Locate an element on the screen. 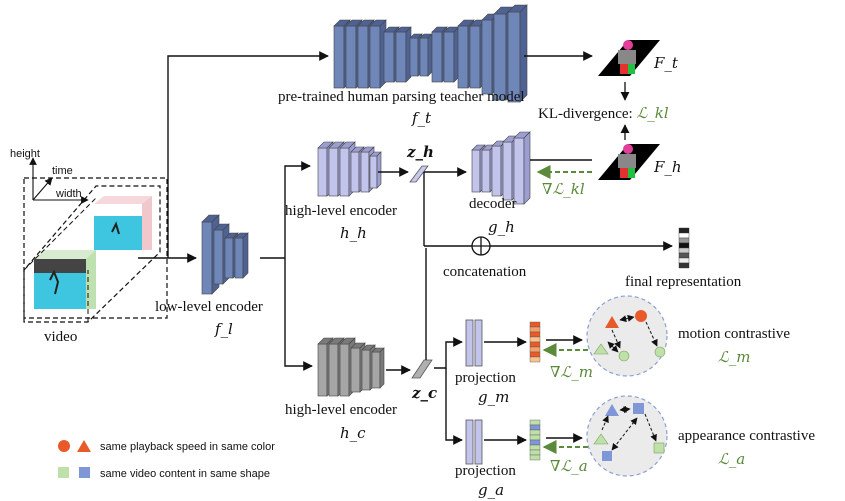 This screenshot has width=845, height=501. projection-m-blocks is located at coordinates (474, 343).